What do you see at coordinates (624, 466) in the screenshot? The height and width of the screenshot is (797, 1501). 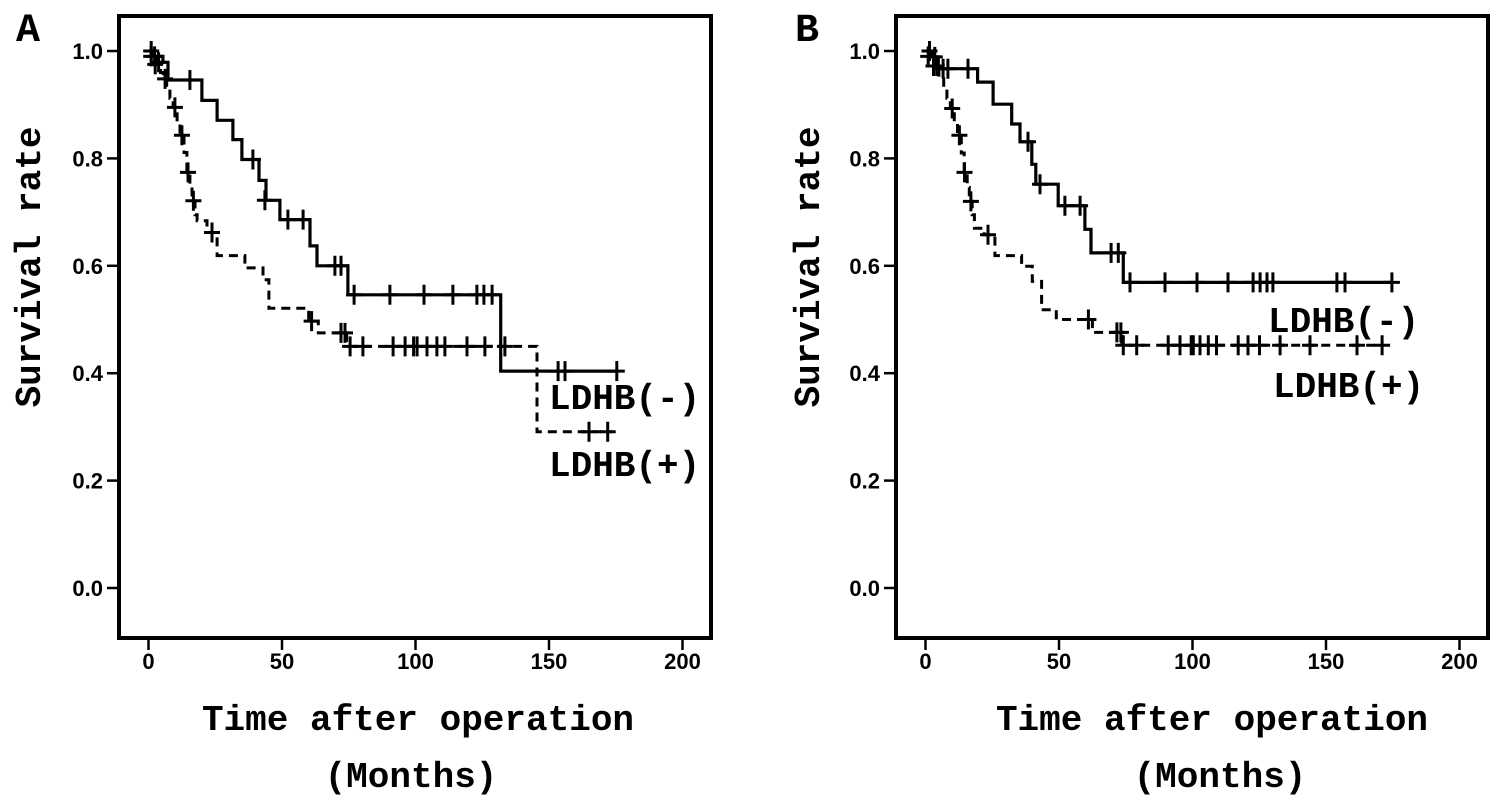 I see `panel-a-legend-ldhb-positive: LDHB(+)` at bounding box center [624, 466].